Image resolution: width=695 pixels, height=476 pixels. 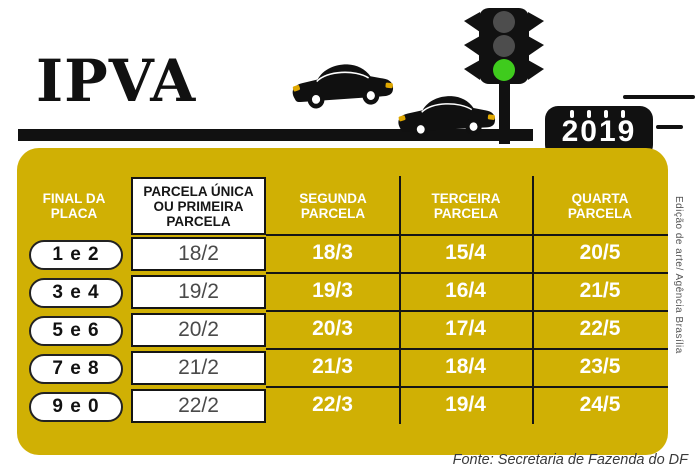 I want to click on date-value: 15/4, so click(x=465, y=252).